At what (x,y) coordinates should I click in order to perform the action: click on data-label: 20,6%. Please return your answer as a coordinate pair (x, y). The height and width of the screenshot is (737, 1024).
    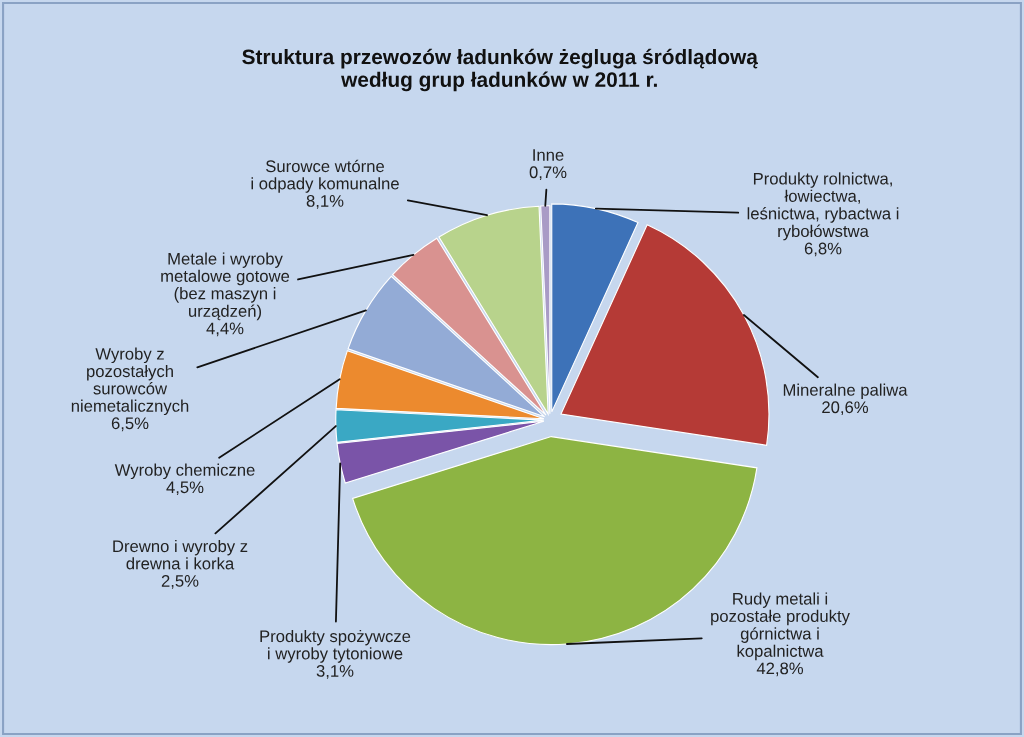
    Looking at the image, I should click on (845, 408).